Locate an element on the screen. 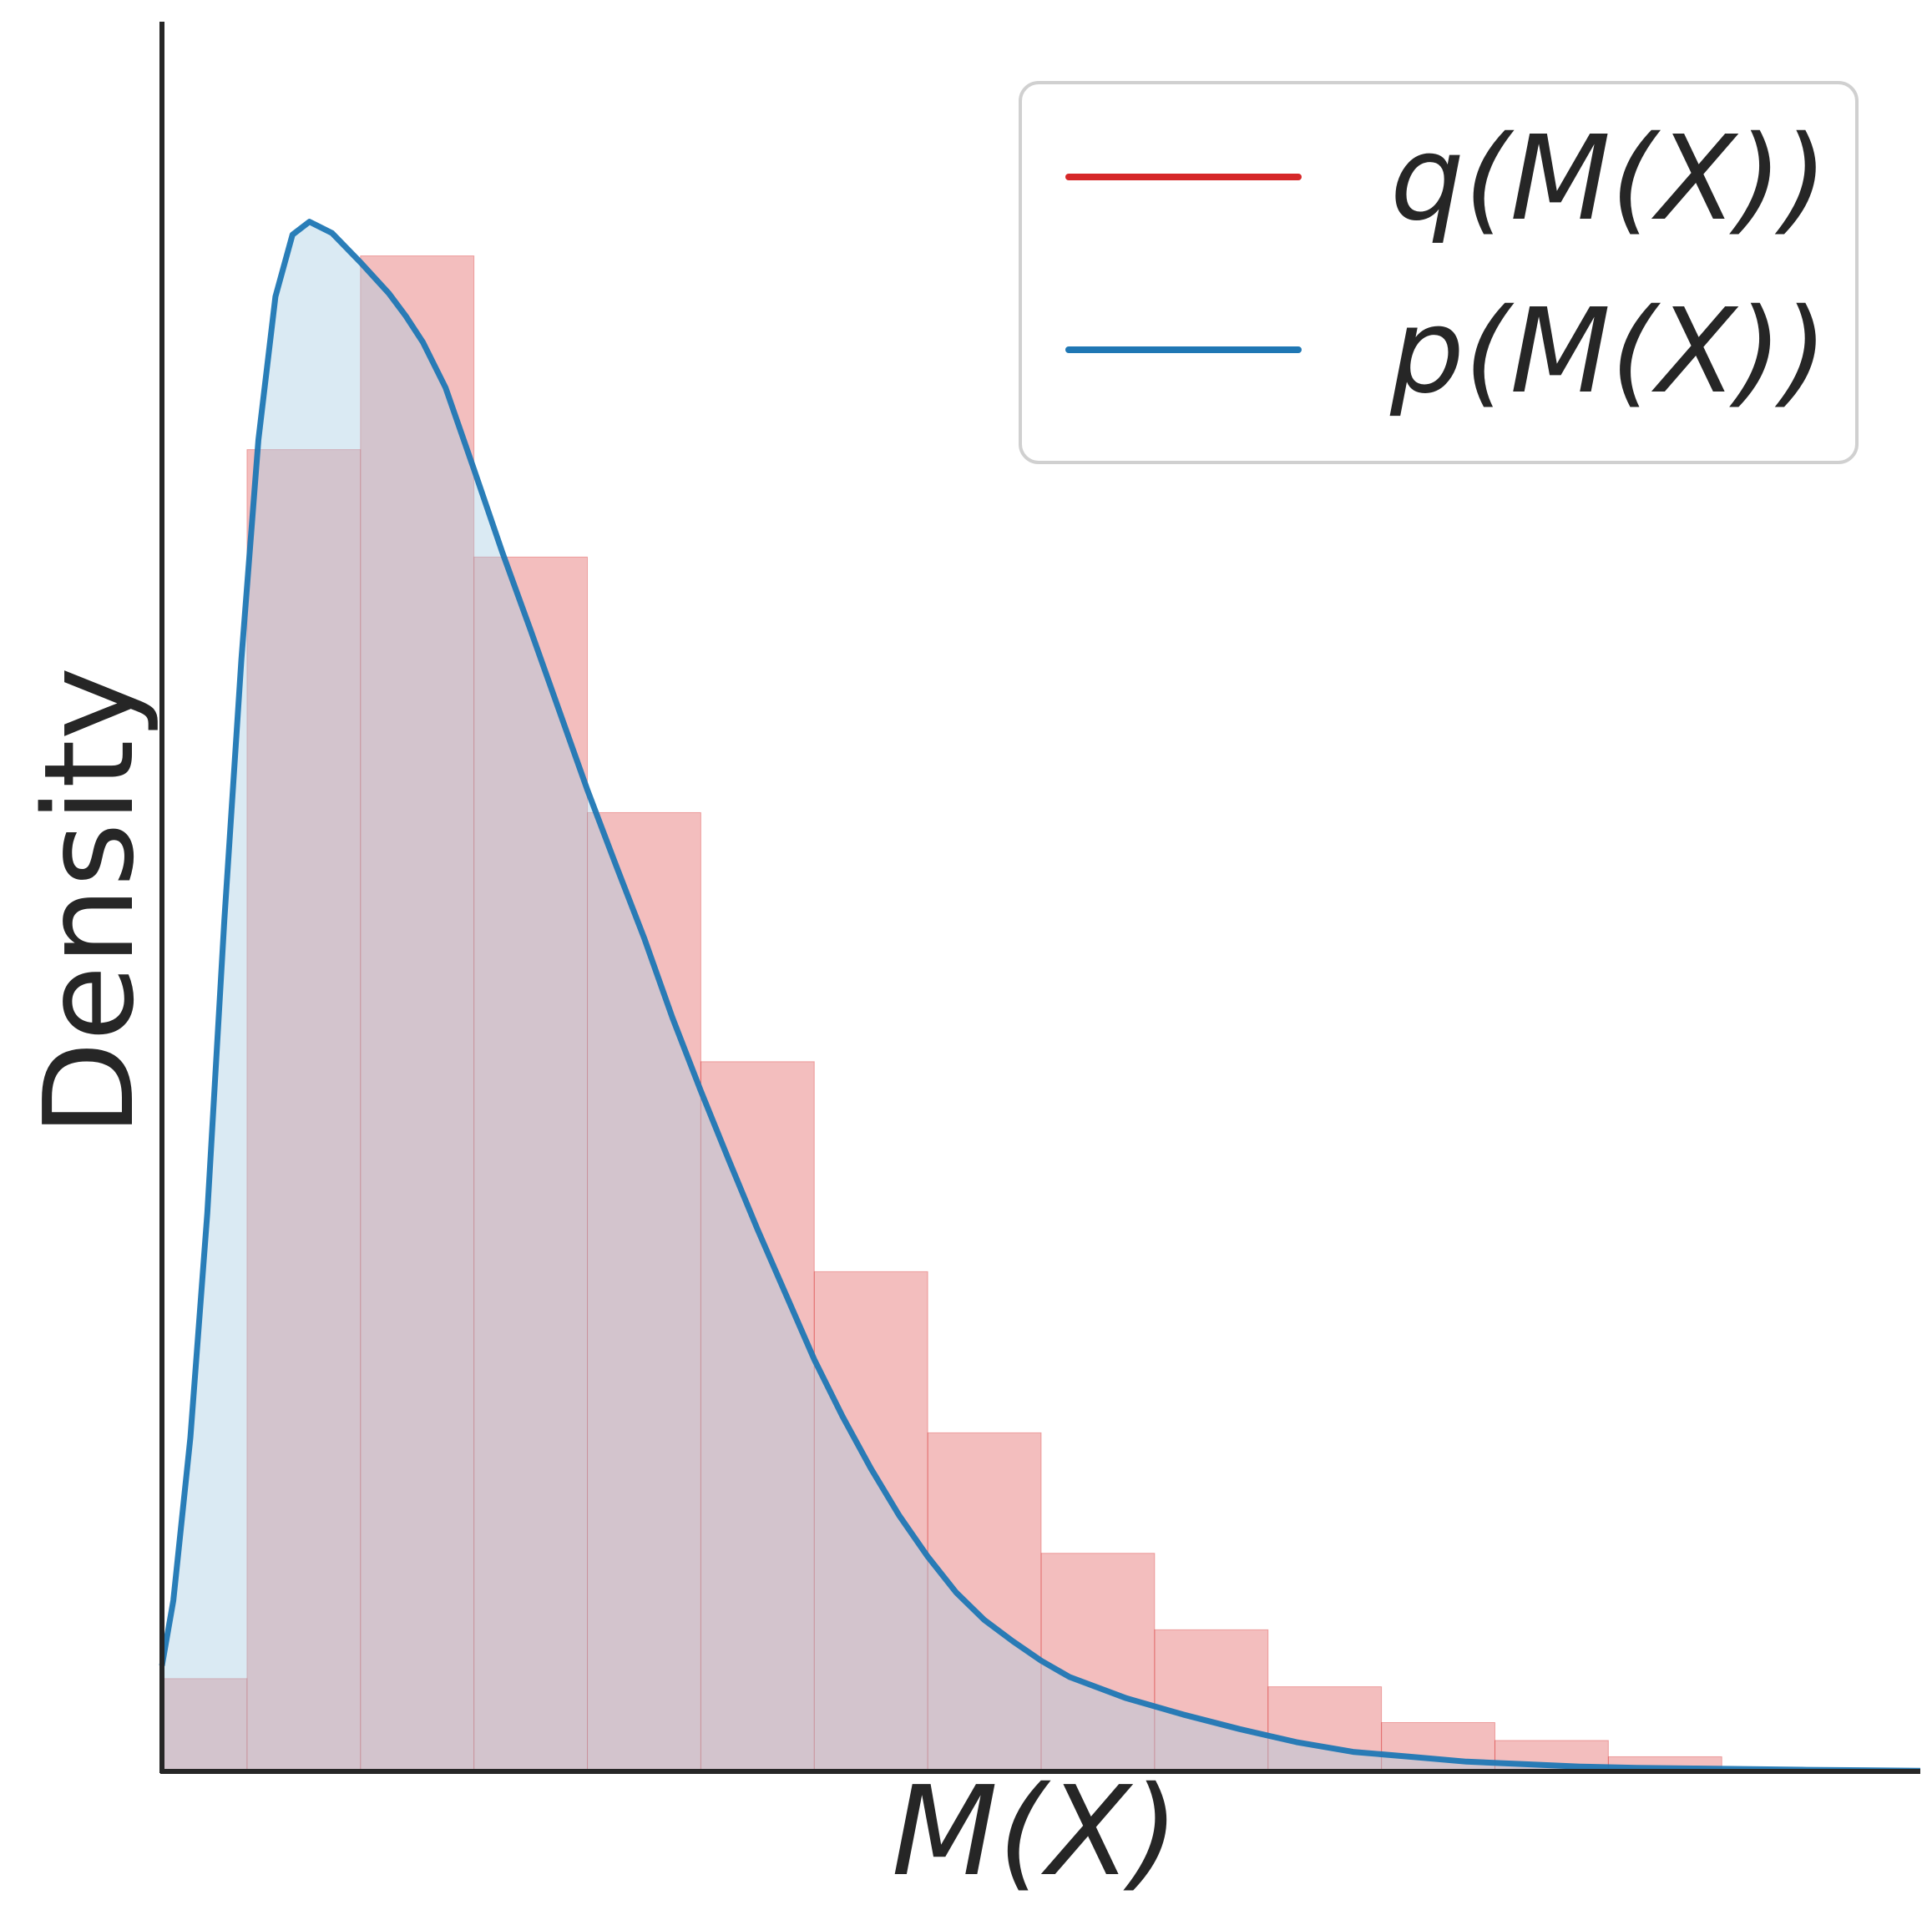 The width and height of the screenshot is (1932, 1920). x-axis-label: M(X) is located at coordinates (1036, 1831).